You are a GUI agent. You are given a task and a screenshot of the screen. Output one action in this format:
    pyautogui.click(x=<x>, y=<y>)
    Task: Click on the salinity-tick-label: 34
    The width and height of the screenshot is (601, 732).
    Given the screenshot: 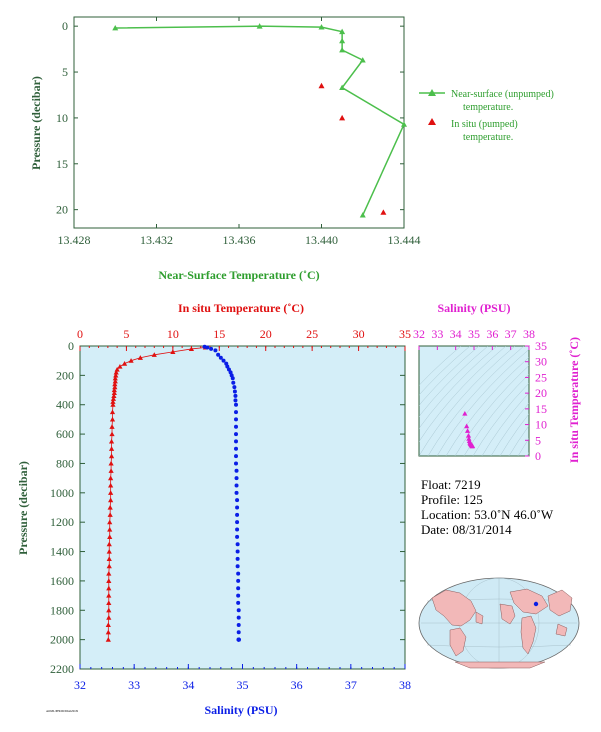 What is the action you would take?
    pyautogui.click(x=188, y=685)
    